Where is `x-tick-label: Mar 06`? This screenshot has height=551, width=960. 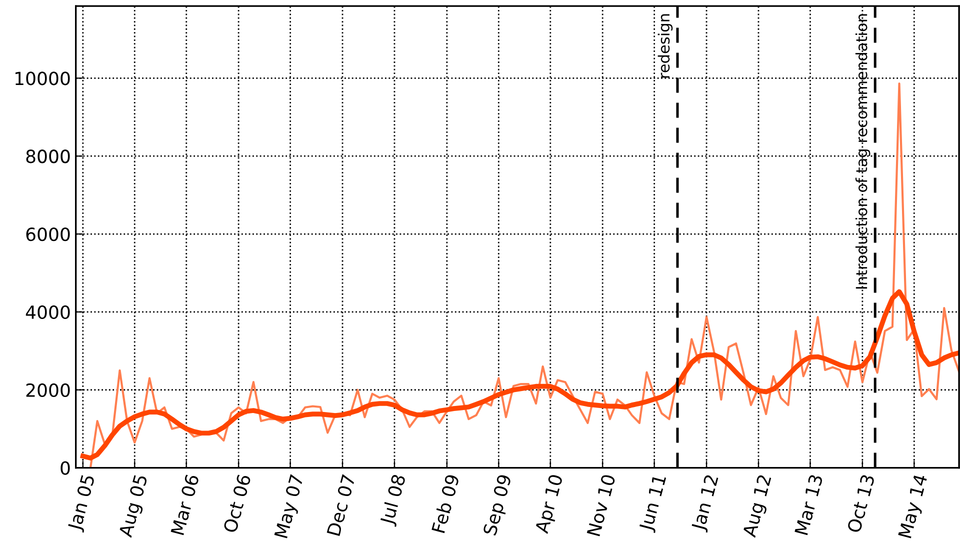
x-tick-label: Mar 06 is located at coordinates (185, 505).